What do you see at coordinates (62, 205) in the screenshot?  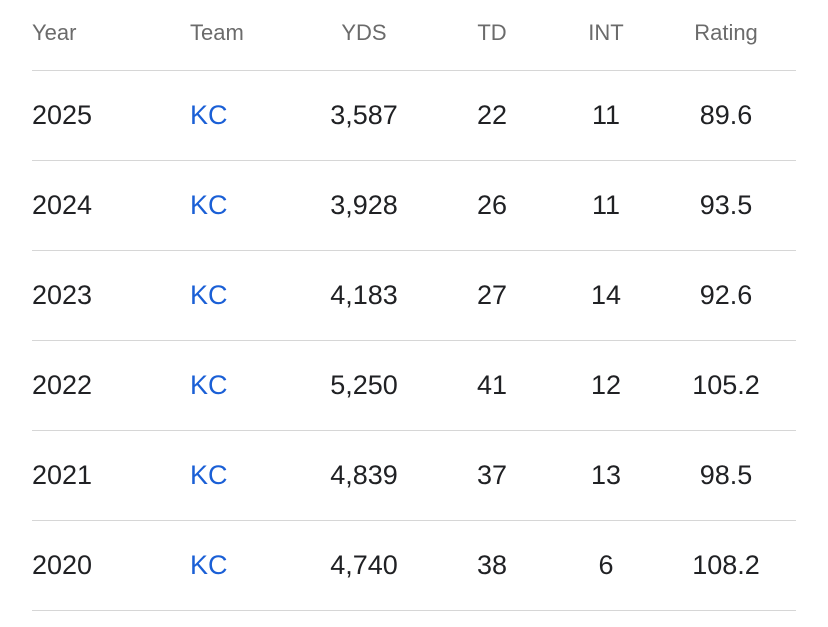 I see `year-cell: 2024` at bounding box center [62, 205].